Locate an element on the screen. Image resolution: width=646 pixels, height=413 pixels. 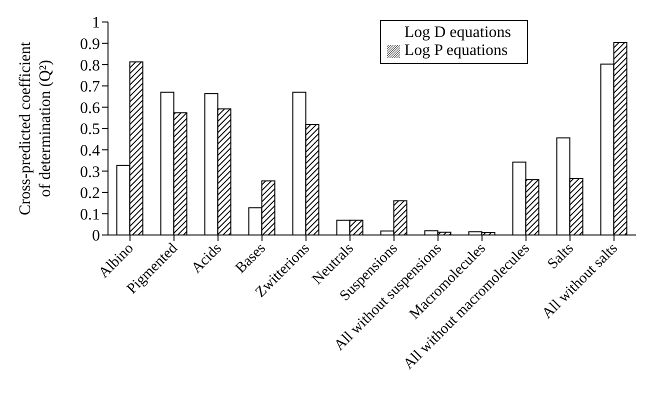
y-tick-label: 0 is located at coordinates (96, 236).